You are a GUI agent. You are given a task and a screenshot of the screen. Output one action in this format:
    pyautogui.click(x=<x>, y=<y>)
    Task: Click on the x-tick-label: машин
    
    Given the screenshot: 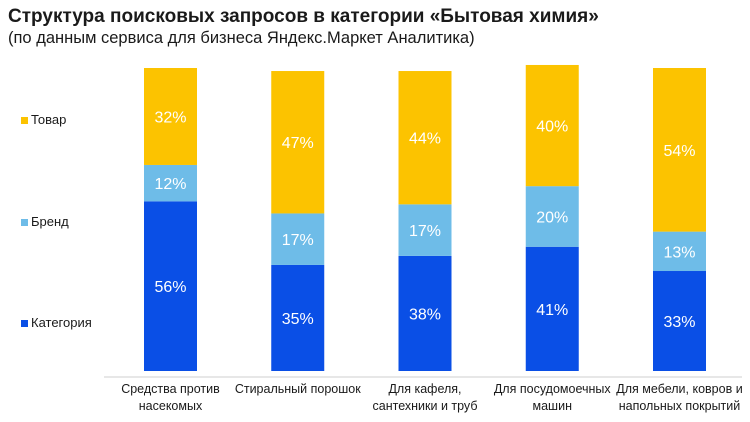 What is the action you would take?
    pyautogui.click(x=553, y=406)
    